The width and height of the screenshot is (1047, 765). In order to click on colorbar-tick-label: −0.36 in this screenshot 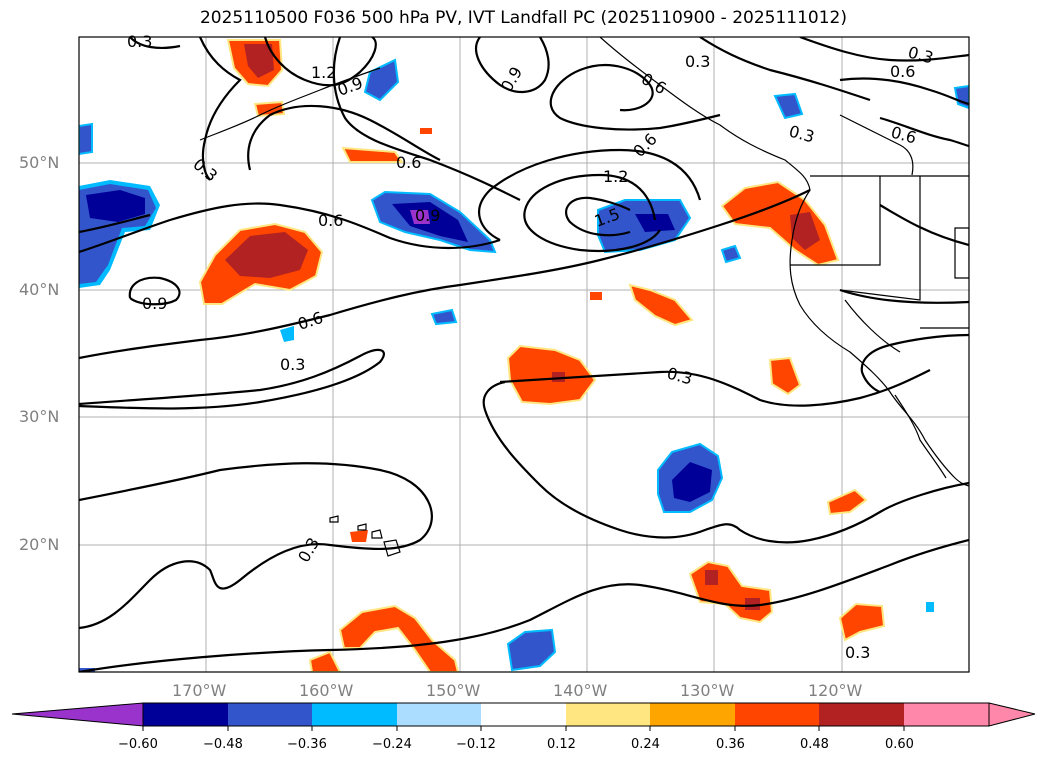, I will do `click(307, 744)`.